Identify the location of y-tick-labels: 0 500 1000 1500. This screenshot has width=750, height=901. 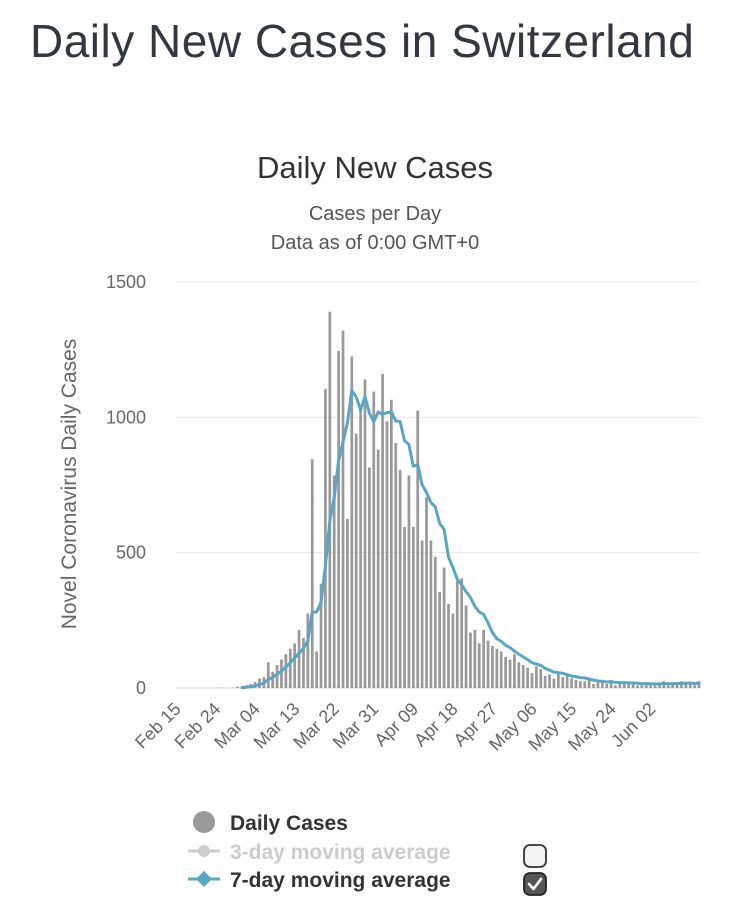
(126, 485).